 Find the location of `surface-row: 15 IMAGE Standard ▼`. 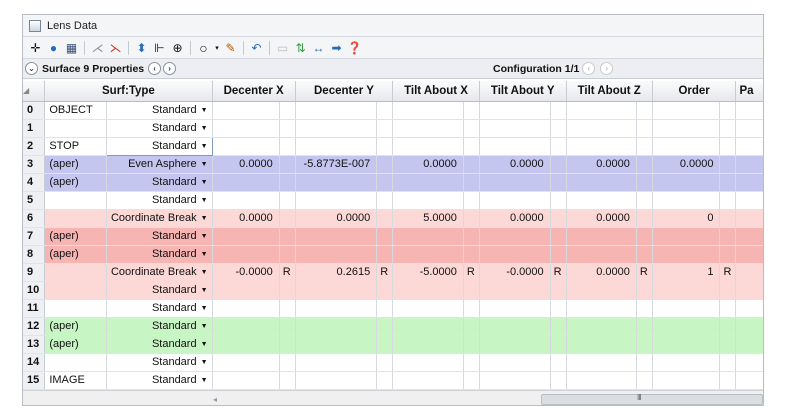

surface-row: 15 IMAGE Standard ▼ is located at coordinates (393, 380).